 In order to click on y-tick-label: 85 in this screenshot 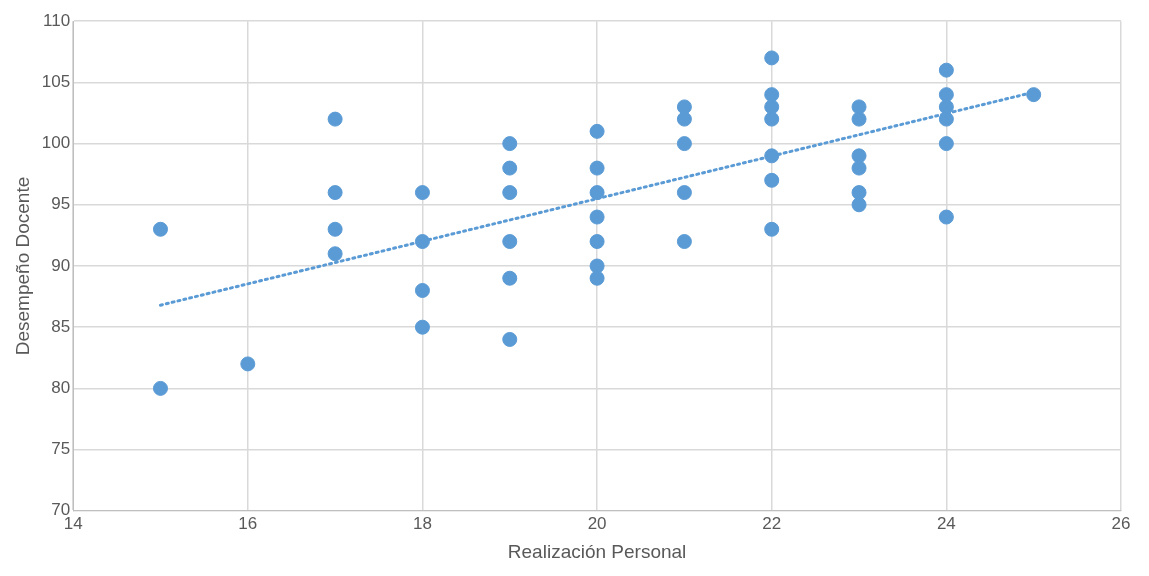, I will do `click(61, 326)`.